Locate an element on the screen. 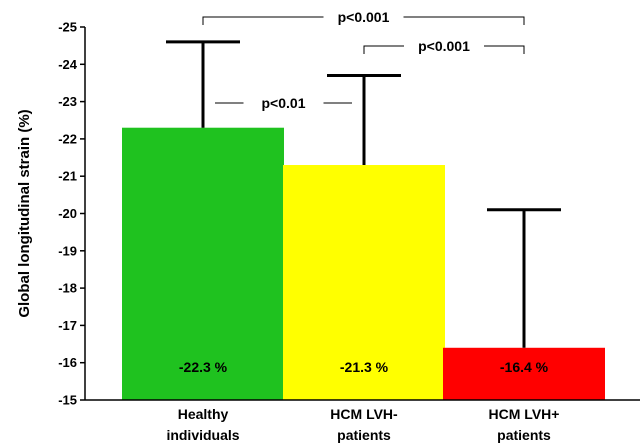 The height and width of the screenshot is (448, 643). y-tick-label: -20 is located at coordinates (67, 213).